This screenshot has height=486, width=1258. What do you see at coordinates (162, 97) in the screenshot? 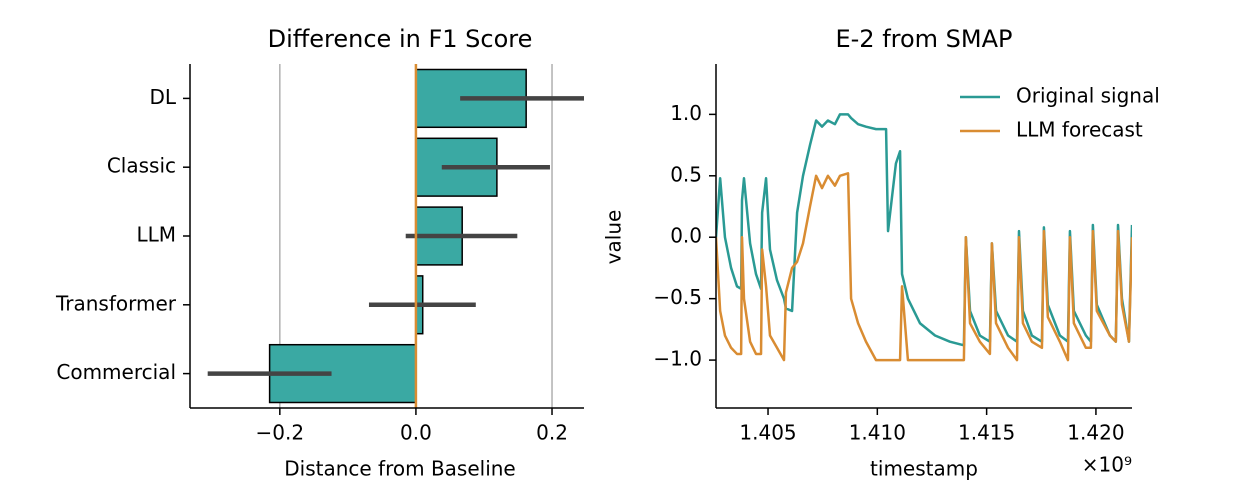
I see `y-tick-label: DL` at bounding box center [162, 97].